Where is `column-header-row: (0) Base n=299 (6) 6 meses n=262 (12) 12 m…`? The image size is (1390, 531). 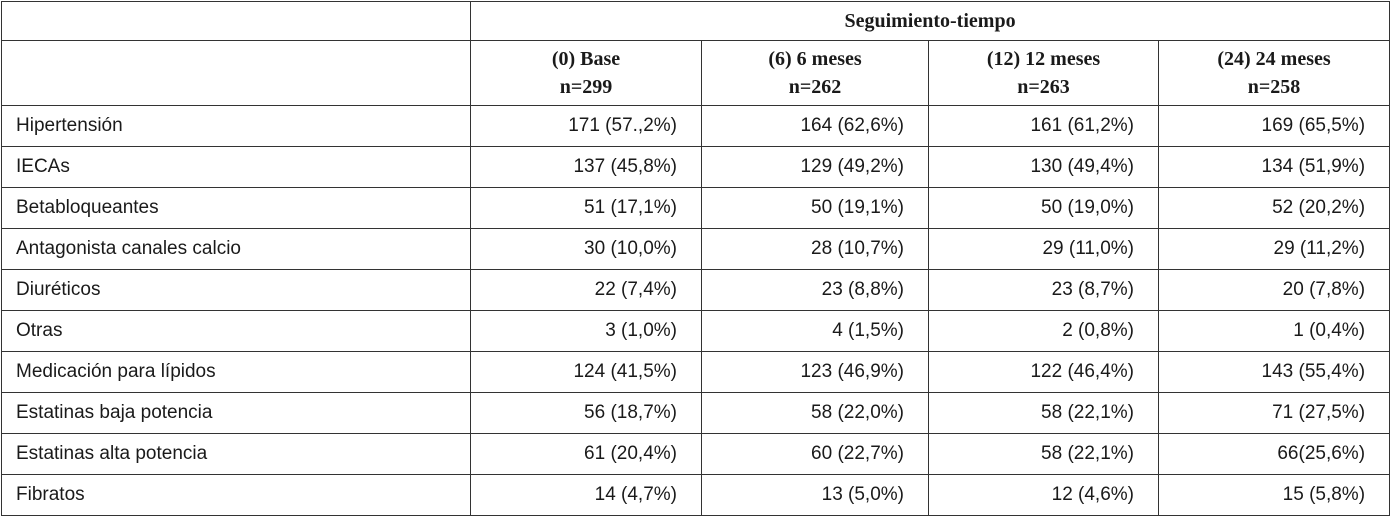
column-header-row: (0) Base n=299 (6) 6 meses n=262 (12) 12 m… is located at coordinates (695, 73).